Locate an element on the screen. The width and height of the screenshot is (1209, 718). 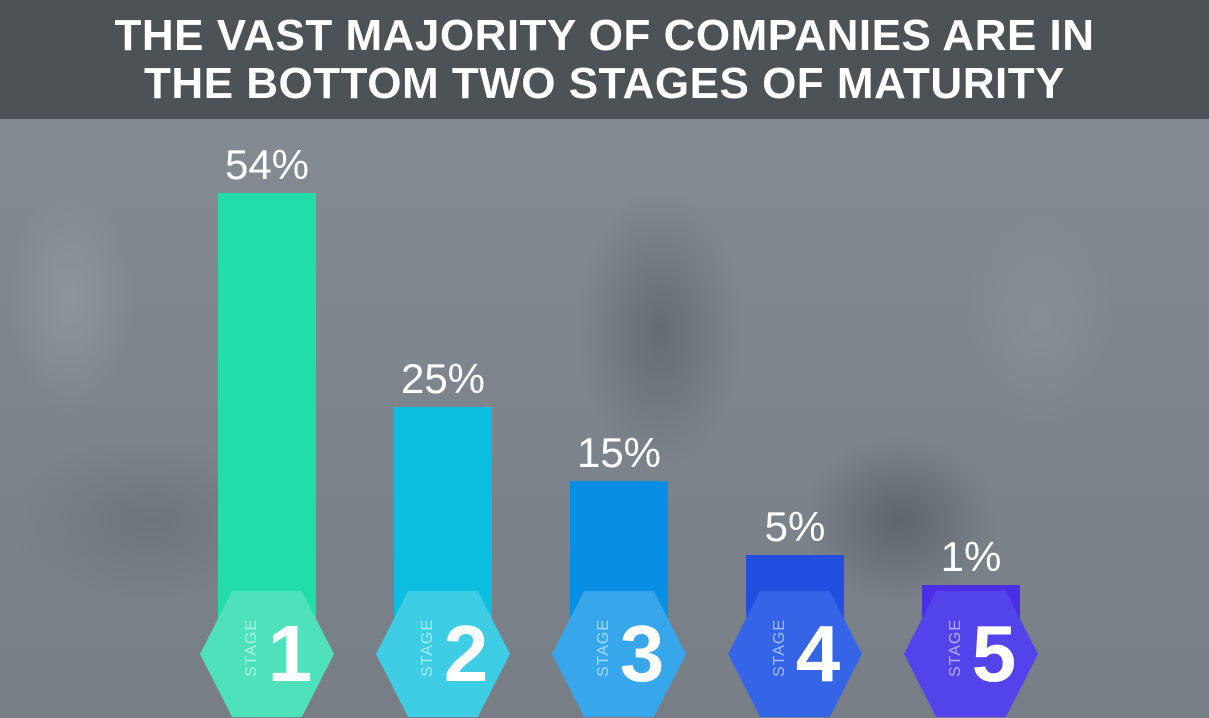
bar-value-label: 5% is located at coordinates (795, 526).